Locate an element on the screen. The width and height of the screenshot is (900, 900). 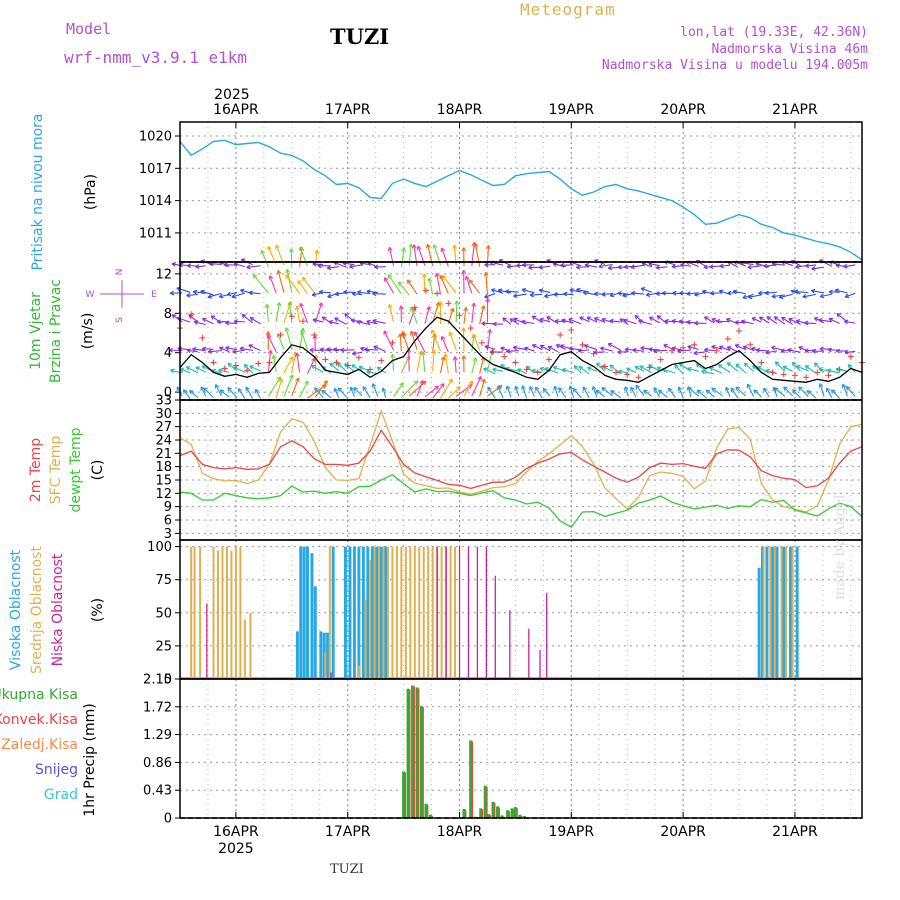
model-name: wrf-nmm_v3.9.1 e1km is located at coordinates (156, 57).